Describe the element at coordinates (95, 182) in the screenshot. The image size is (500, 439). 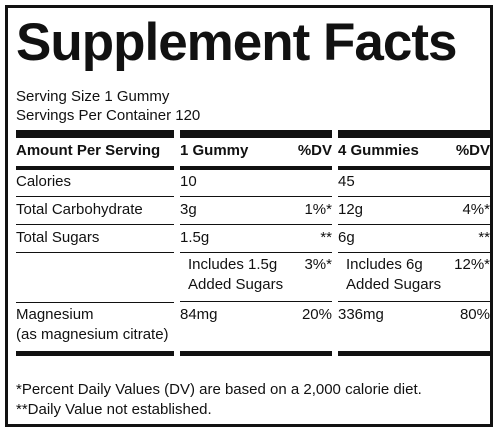
I see `row-label-calories: Calories` at that location.